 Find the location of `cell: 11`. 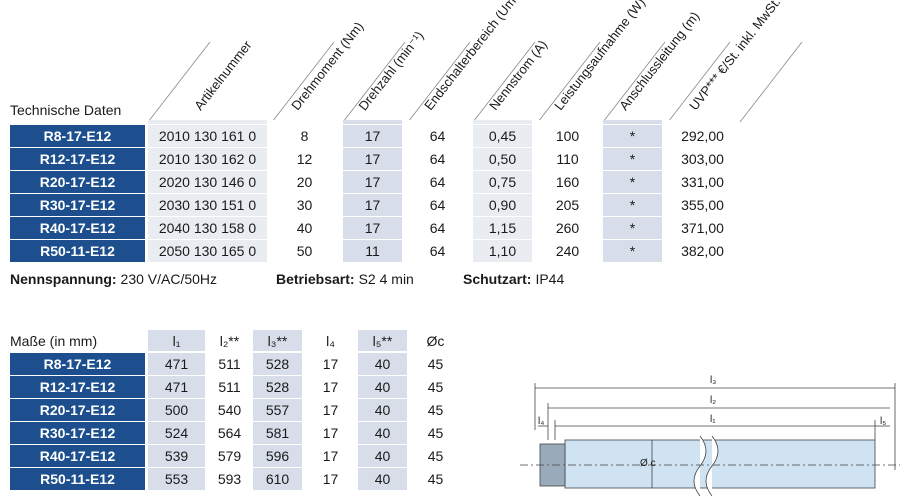

cell: 11 is located at coordinates (372, 251).